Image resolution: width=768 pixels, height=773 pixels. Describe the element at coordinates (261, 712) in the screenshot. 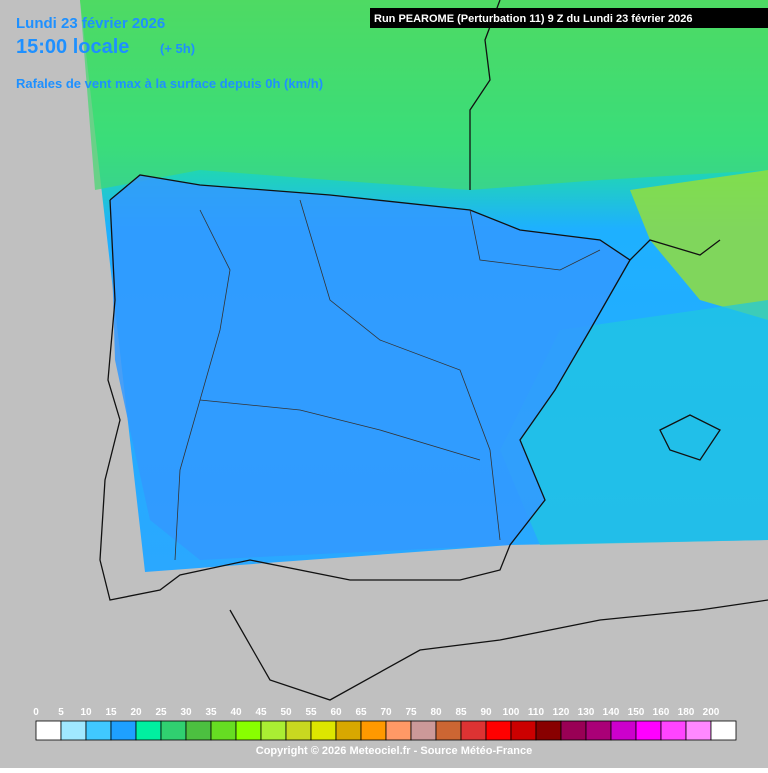

I see `legend-label: 45` at that location.